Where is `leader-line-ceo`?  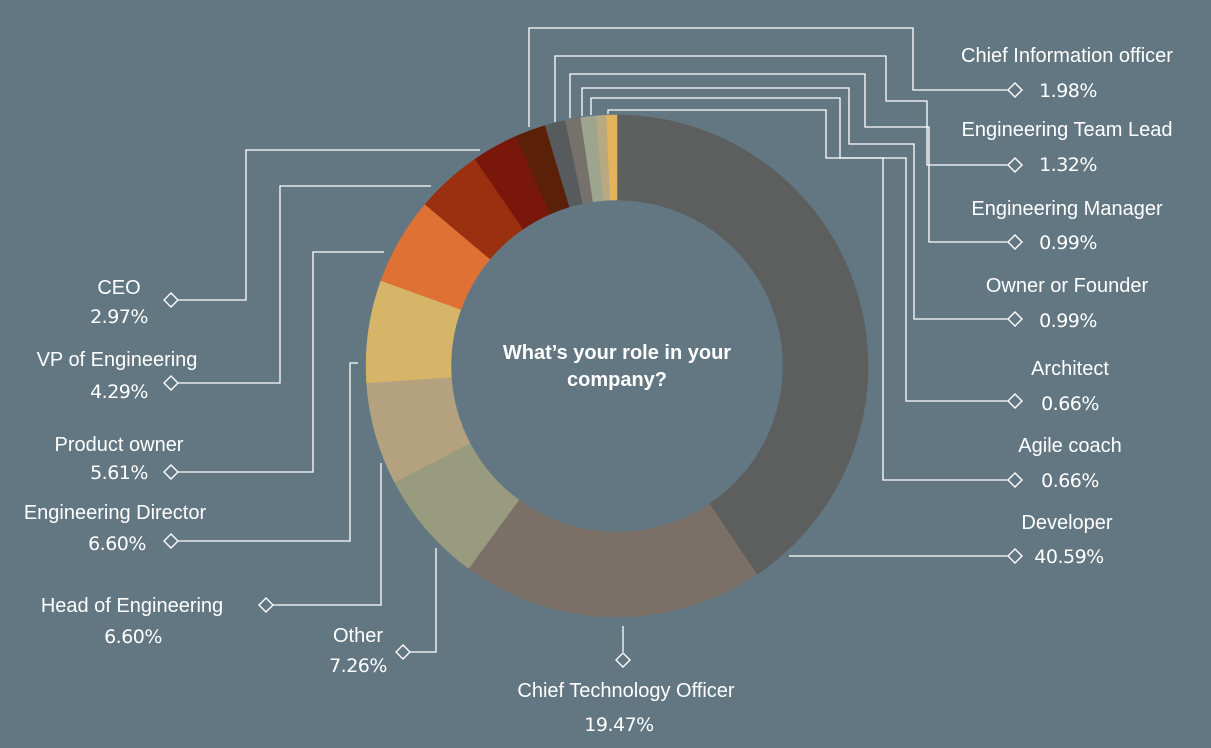
leader-line-ceo is located at coordinates (329, 225).